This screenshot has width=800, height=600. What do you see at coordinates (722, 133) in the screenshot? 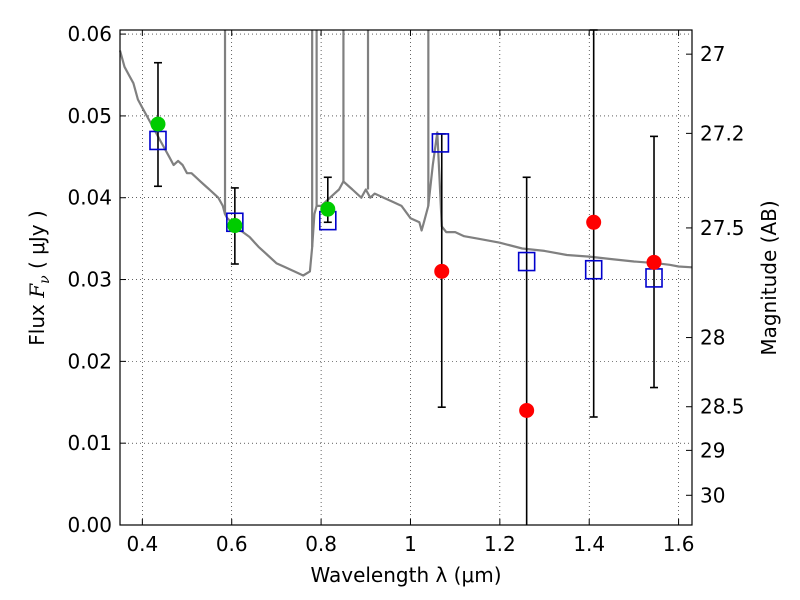
I see `mag-tick-label: 27.2` at bounding box center [722, 133].